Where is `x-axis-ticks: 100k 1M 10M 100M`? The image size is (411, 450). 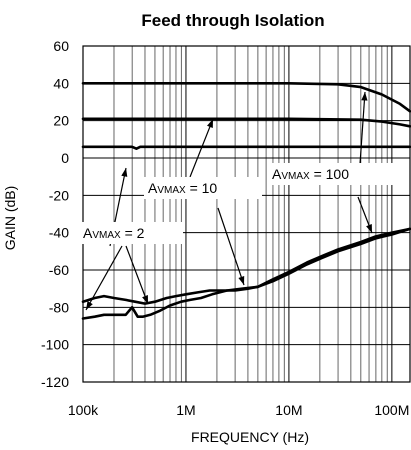
x-axis-ticks: 100k 1M 10M 100M is located at coordinates (239, 410).